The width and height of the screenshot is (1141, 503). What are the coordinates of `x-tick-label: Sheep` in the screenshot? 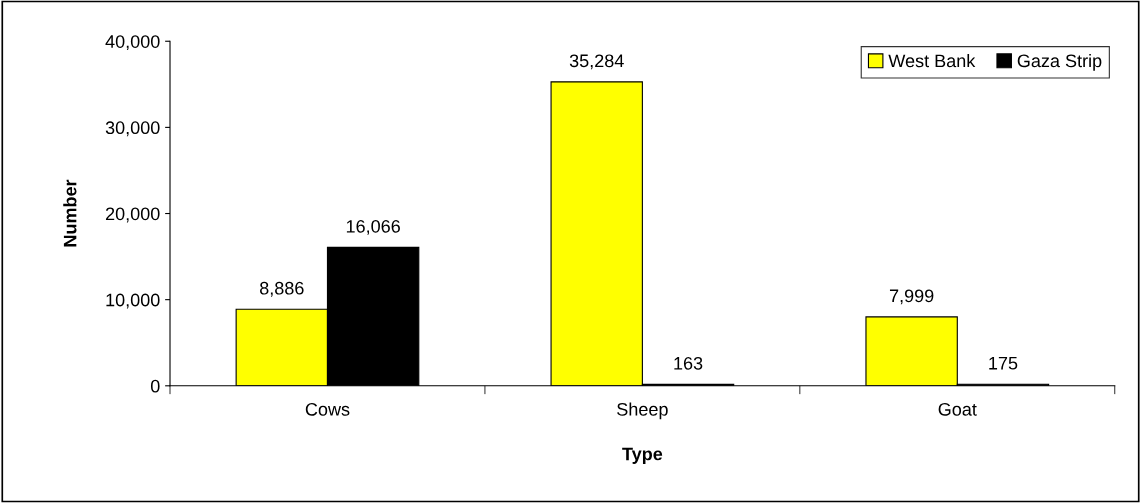 It's located at (642, 411).